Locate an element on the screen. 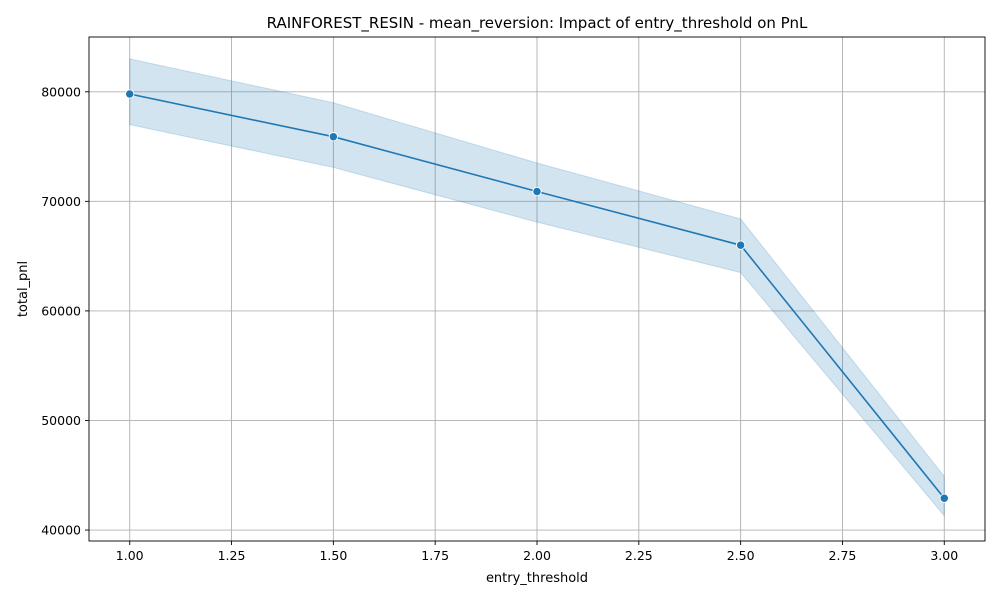 This screenshot has height=600, width=1000. y-axis-ticks: 40000 50000 60000 70000 80000 is located at coordinates (65, 311).